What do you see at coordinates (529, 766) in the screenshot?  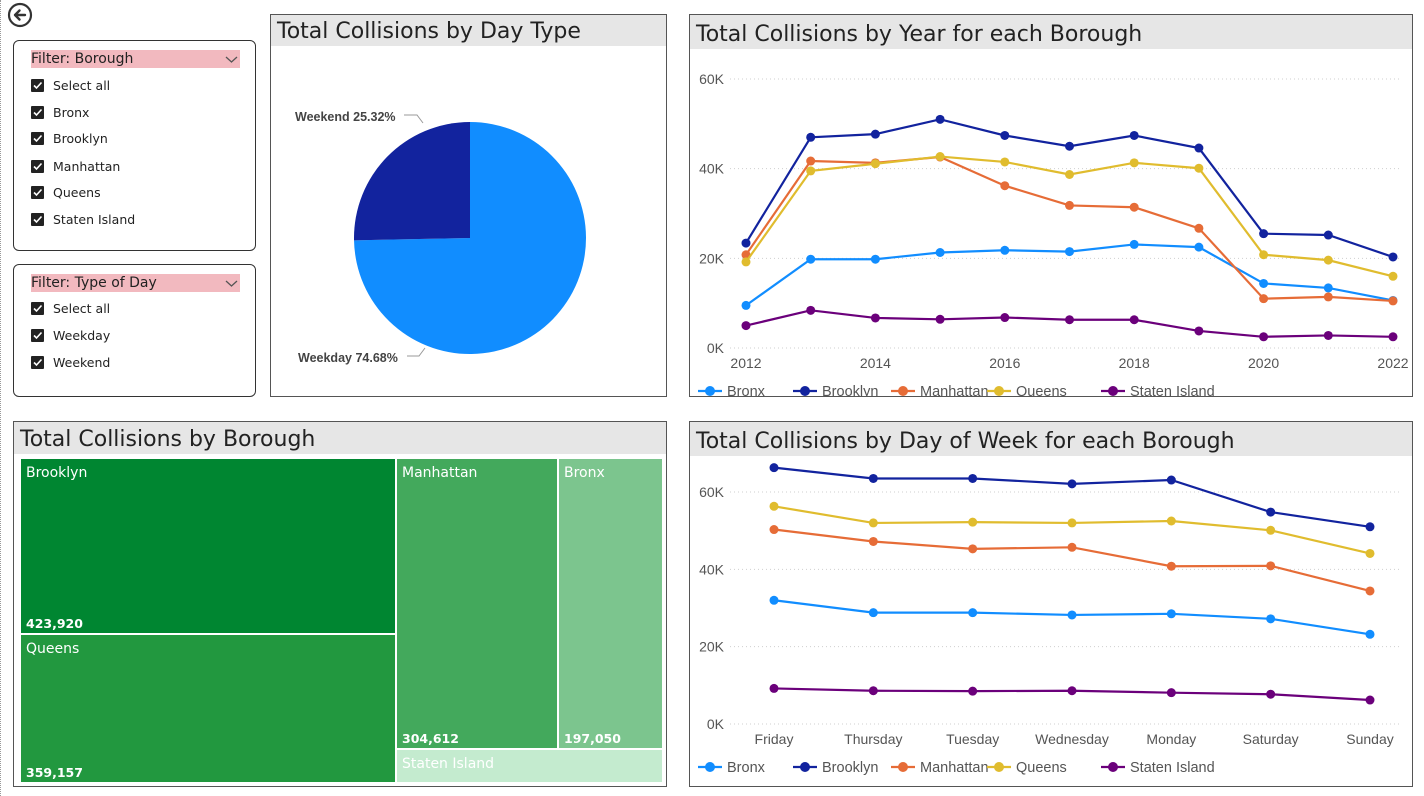 I see `treemap-cell-staten-island: Staten Island` at bounding box center [529, 766].